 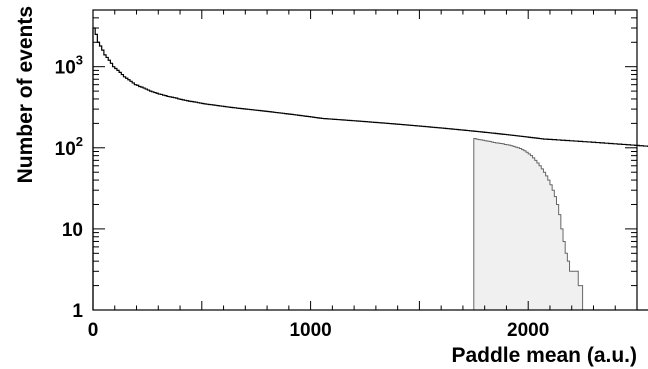 What do you see at coordinates (69, 187) in the screenshot?
I see `y-tick-labels: 1 10 10² 10³` at bounding box center [69, 187].